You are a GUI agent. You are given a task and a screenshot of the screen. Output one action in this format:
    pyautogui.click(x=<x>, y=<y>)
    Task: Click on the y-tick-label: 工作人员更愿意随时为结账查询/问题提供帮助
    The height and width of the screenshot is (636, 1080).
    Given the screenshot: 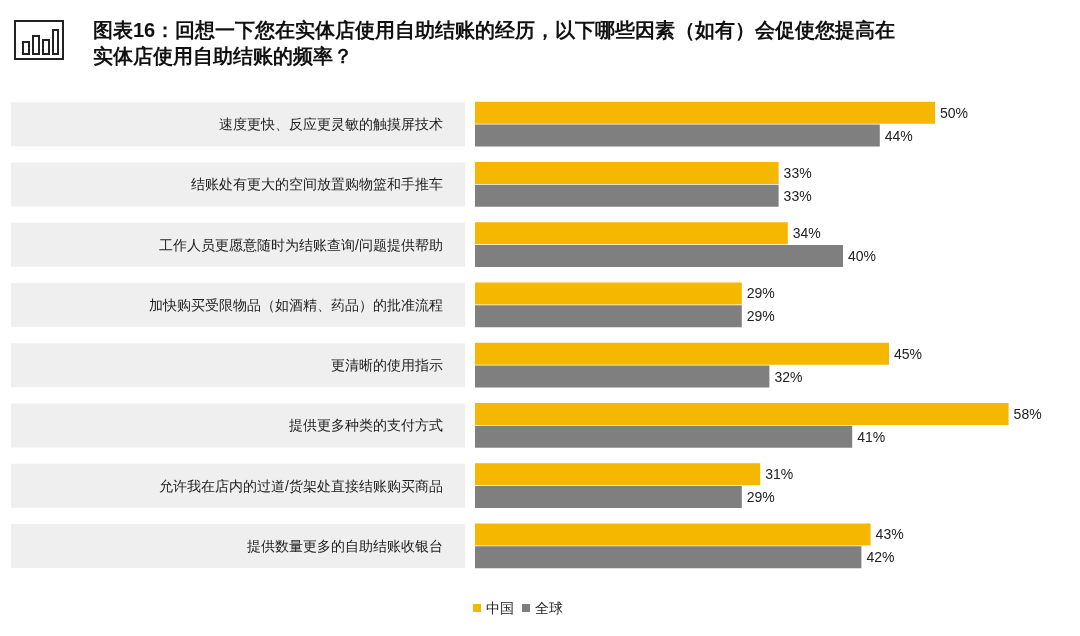 What is the action you would take?
    pyautogui.click(x=301, y=244)
    